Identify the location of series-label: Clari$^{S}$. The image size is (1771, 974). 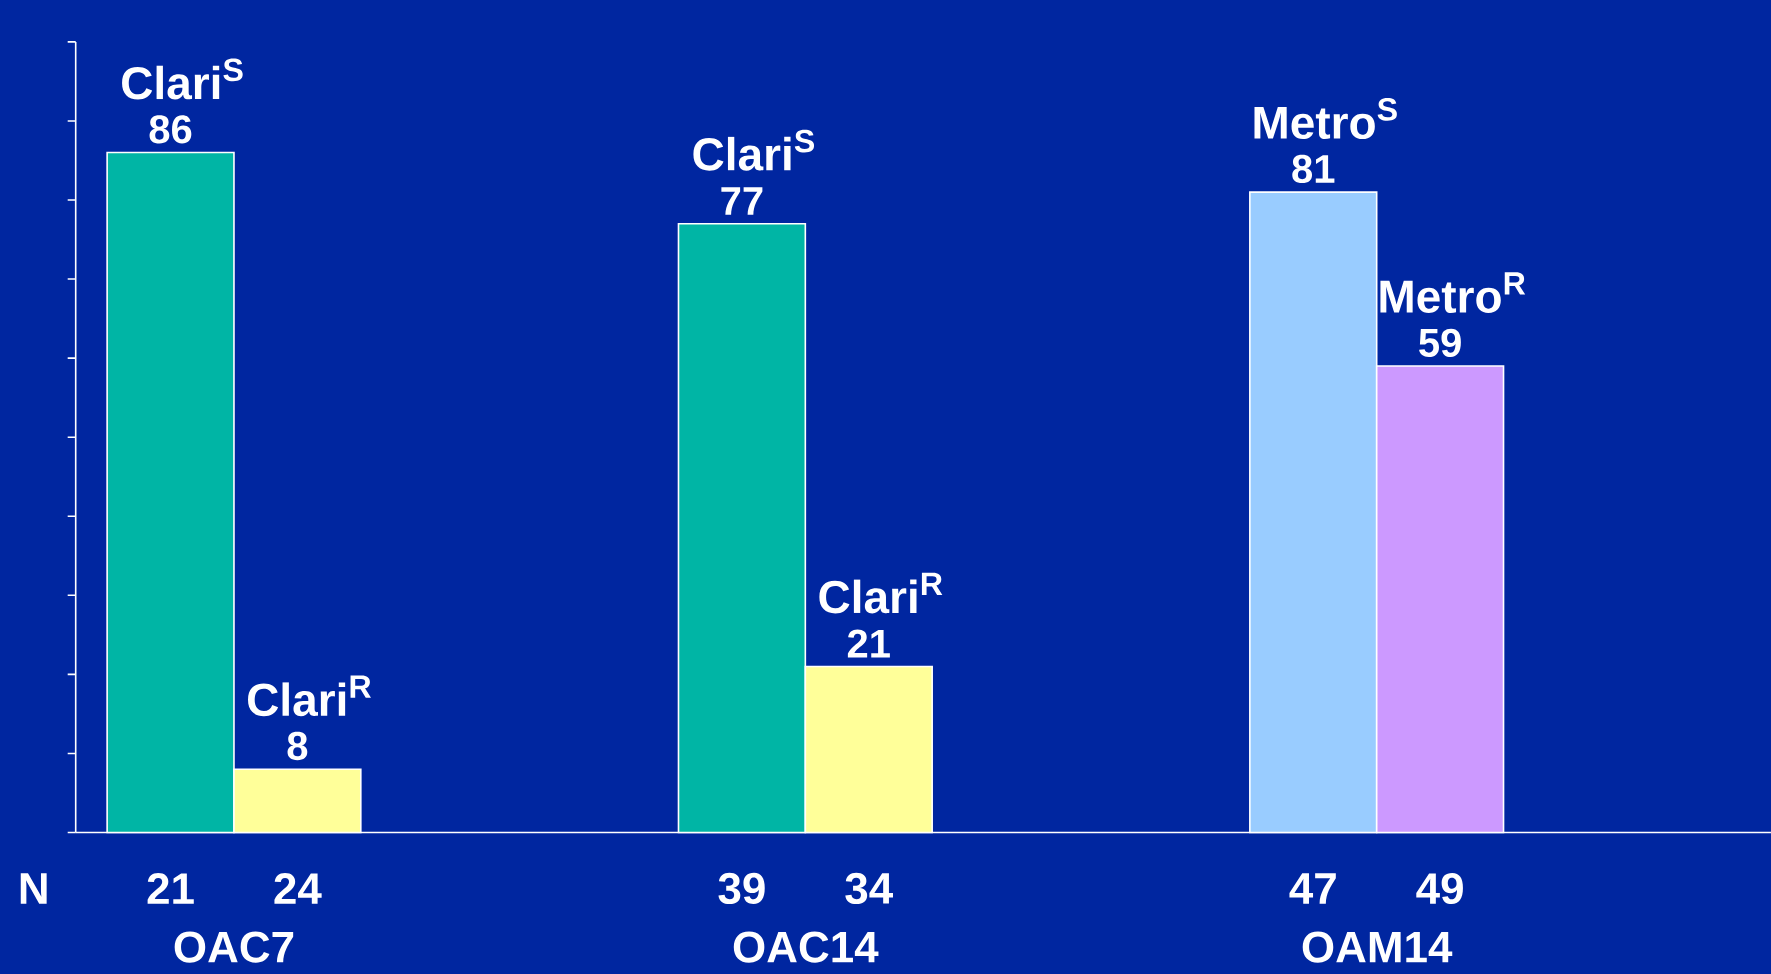
(182, 79).